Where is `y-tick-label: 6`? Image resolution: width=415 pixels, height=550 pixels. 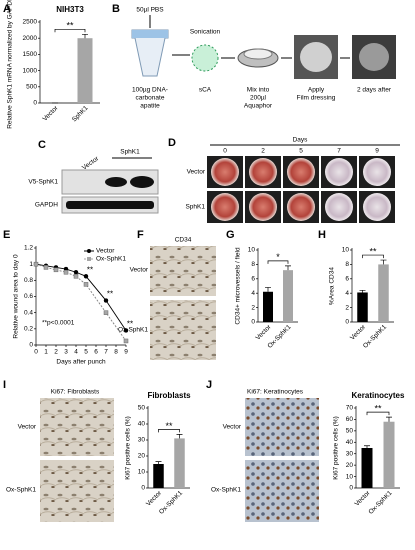
y-tick-label: 6 is located at coordinates (347, 279).